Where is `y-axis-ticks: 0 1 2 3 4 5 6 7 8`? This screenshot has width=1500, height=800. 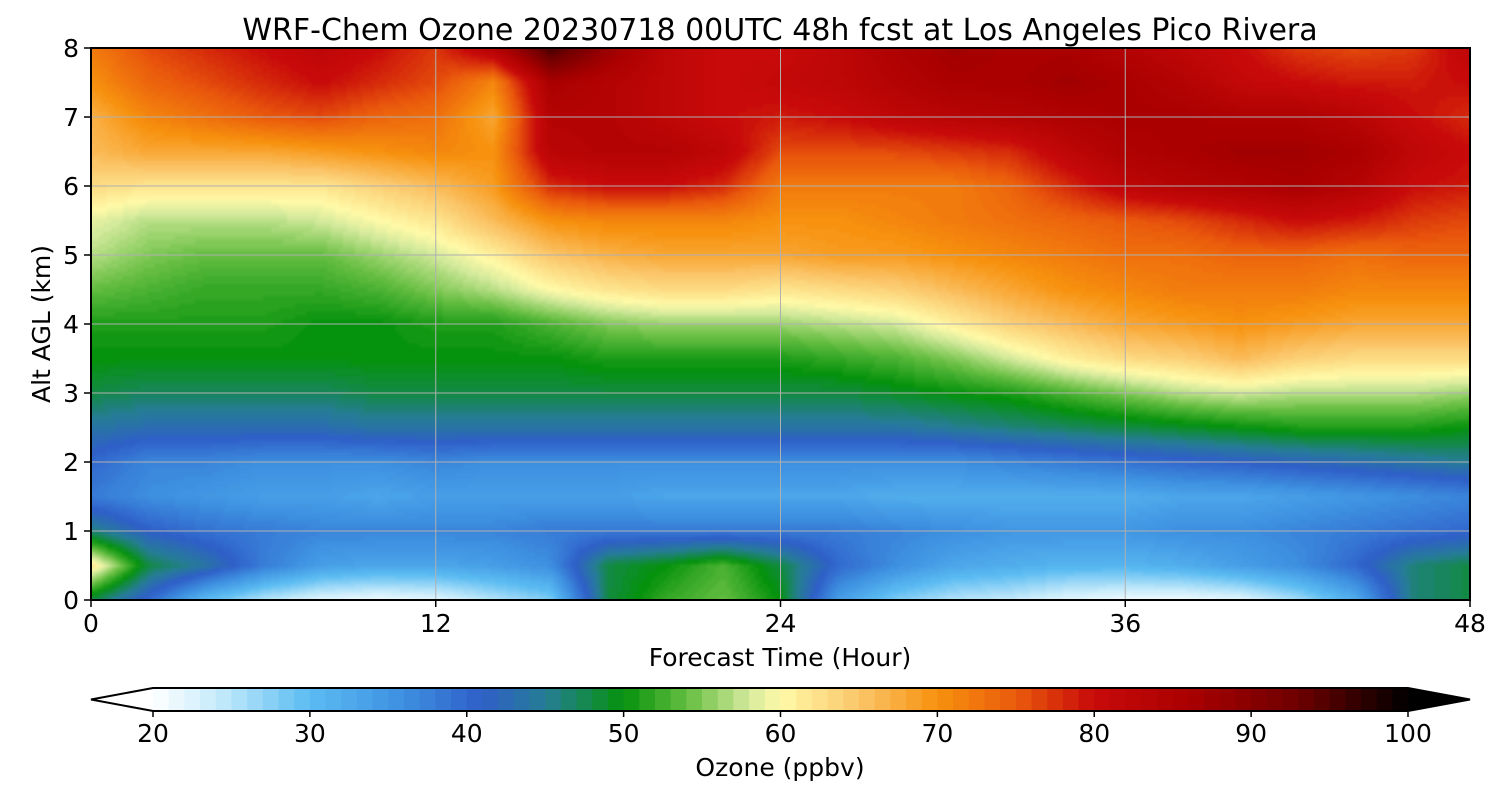 y-axis-ticks: 0 1 2 3 4 5 6 7 8 is located at coordinates (77, 324).